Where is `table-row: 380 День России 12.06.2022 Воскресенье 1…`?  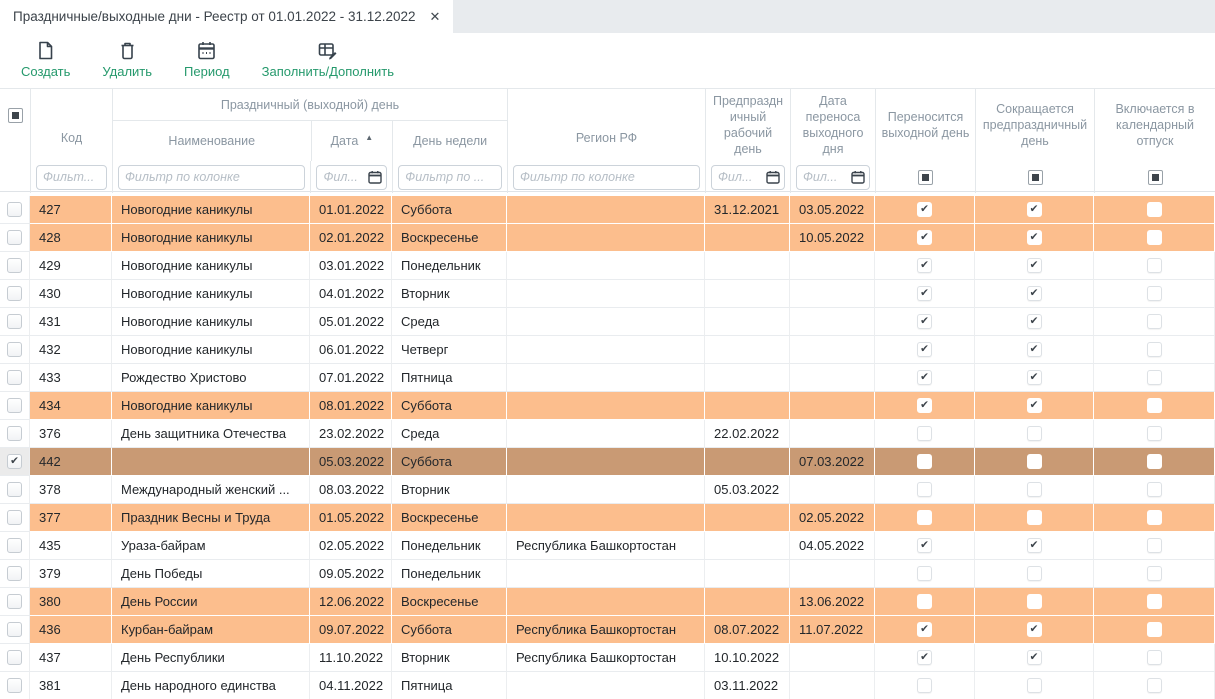
table-row: 380 День России 12.06.2022 Воскресенье 1… is located at coordinates (607, 602).